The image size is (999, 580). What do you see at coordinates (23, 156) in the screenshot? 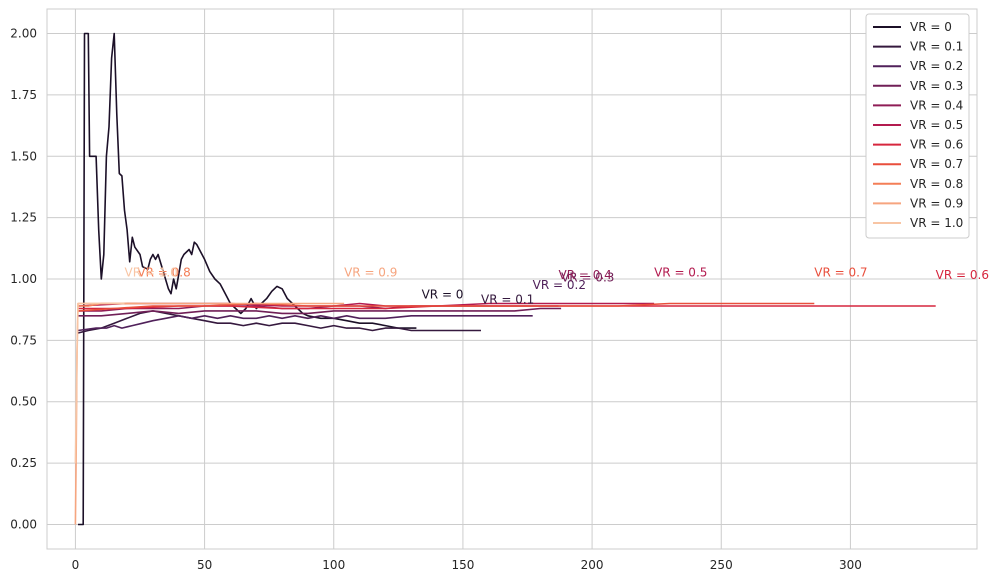
I see `y-tick-label: 1.50` at bounding box center [23, 156].